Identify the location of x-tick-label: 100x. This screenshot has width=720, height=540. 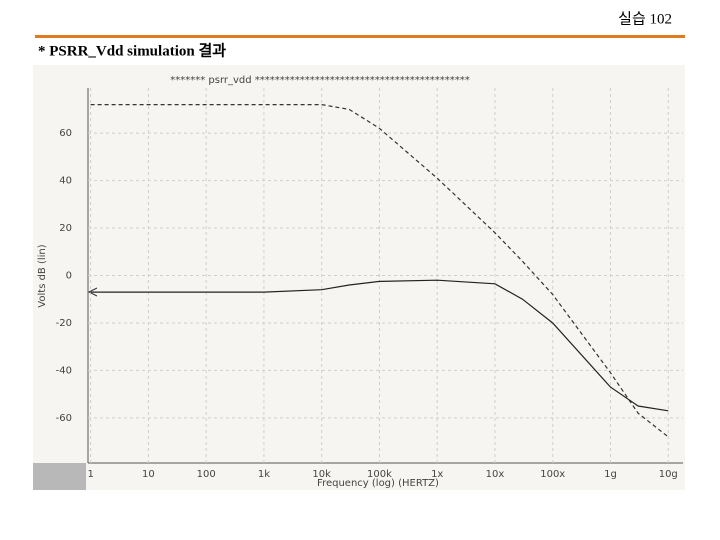
(552, 474).